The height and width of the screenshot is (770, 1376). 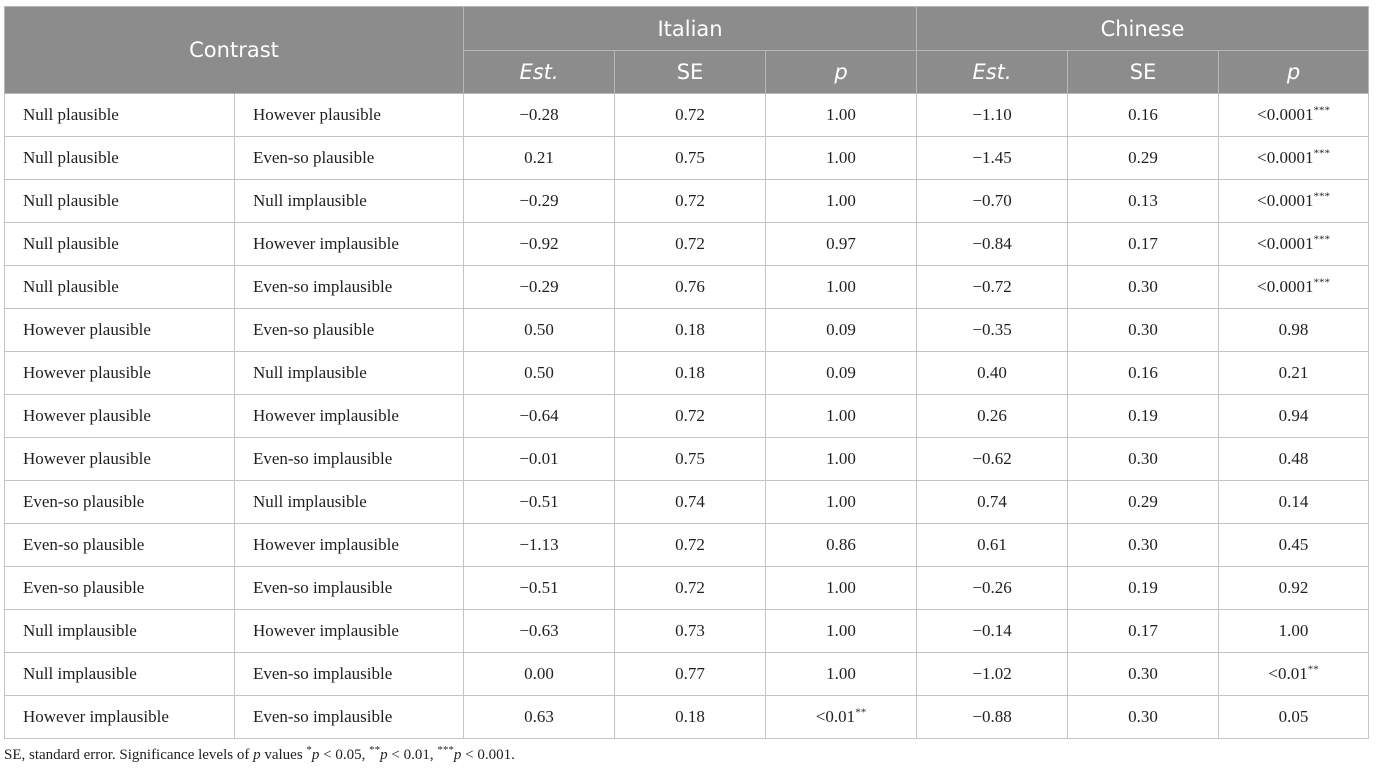 I want to click on chinese-est-cell: −1.45, so click(x=992, y=158).